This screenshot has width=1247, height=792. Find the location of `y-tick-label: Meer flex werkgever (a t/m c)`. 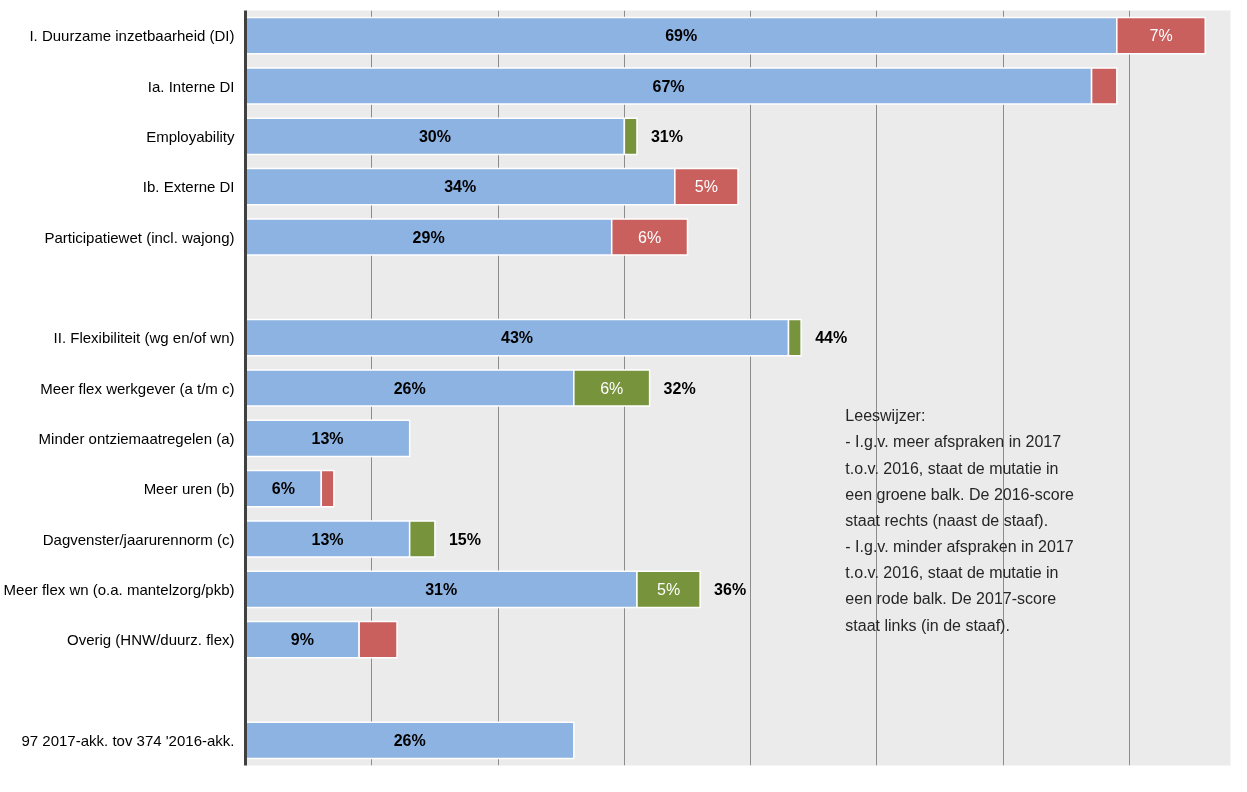

y-tick-label: Meer flex werkgever (a t/m c) is located at coordinates (137, 388).